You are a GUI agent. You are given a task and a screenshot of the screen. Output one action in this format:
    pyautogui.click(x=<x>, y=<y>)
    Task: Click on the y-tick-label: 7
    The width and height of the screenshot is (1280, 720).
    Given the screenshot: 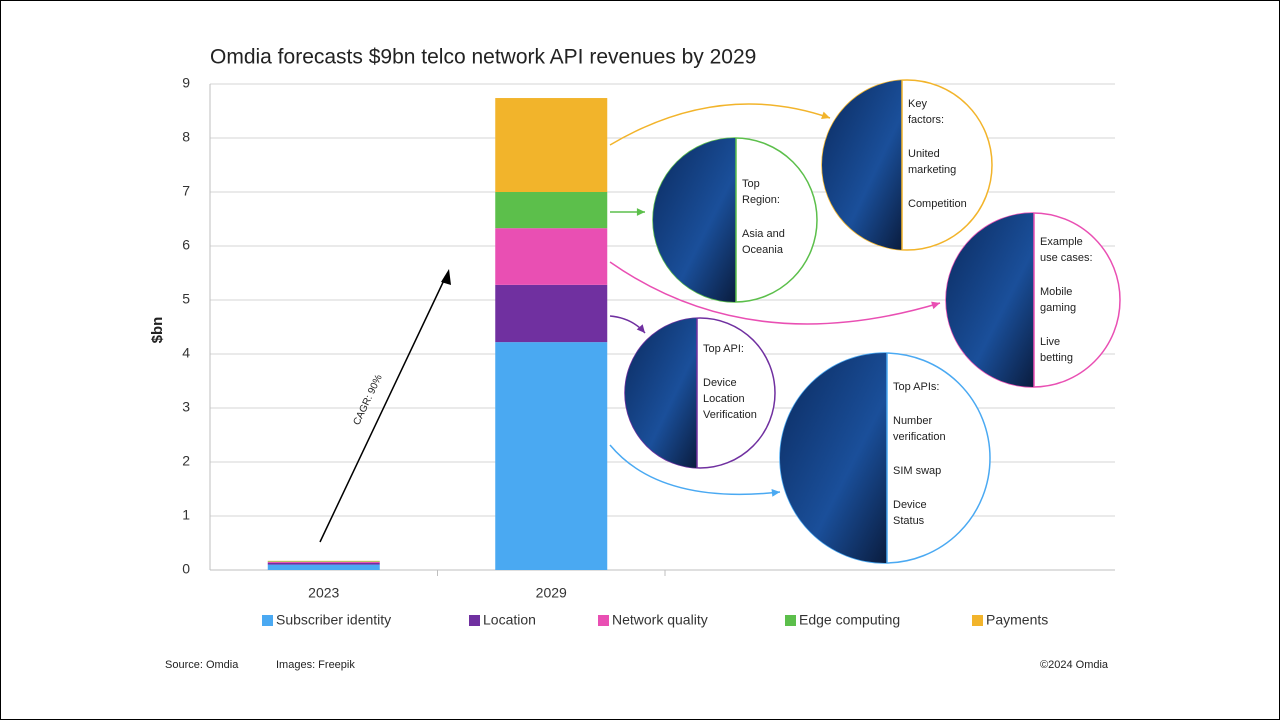 What is the action you would take?
    pyautogui.click(x=186, y=191)
    